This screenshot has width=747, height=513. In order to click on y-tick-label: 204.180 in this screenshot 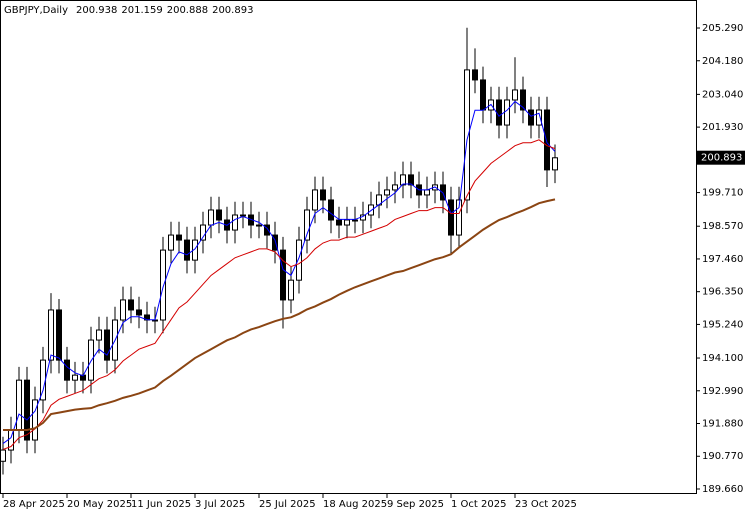, I will do `click(722, 61)`.